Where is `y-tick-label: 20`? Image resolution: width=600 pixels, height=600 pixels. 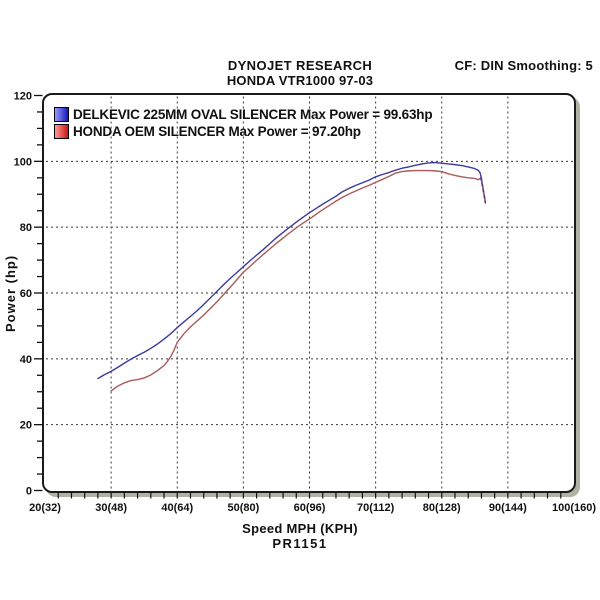
y-tick-label: 20 is located at coordinates (26, 426).